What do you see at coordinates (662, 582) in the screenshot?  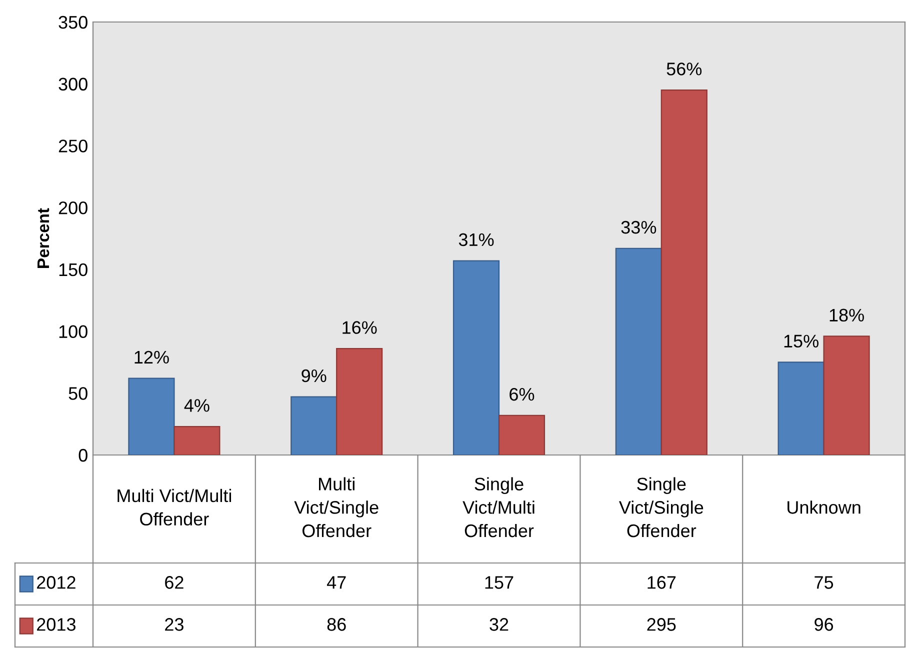 I see `data-label: 167` at bounding box center [662, 582].